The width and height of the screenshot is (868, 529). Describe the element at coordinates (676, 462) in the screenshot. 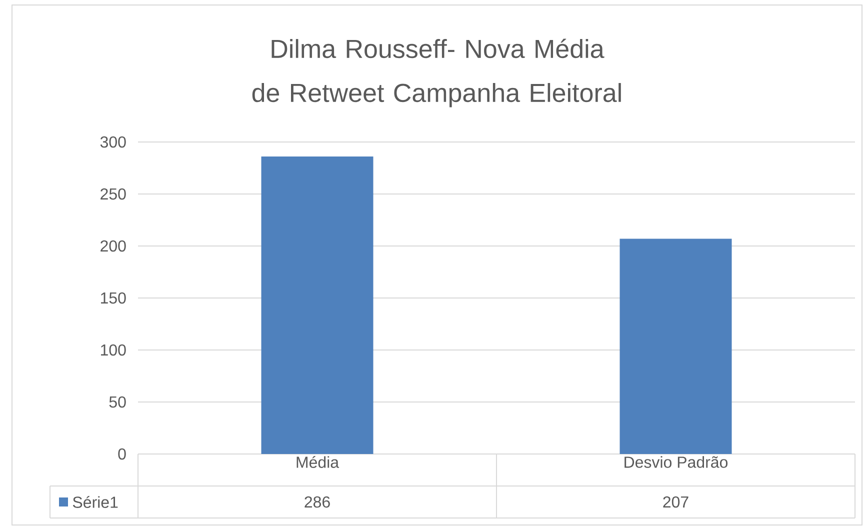

I see `x-tick-label: Desvio Padrão` at that location.